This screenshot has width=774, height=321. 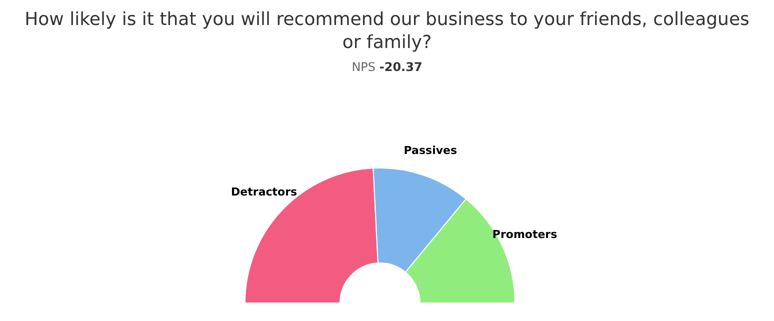 I want to click on chart-subtitle: NPS -20.37, so click(x=387, y=67).